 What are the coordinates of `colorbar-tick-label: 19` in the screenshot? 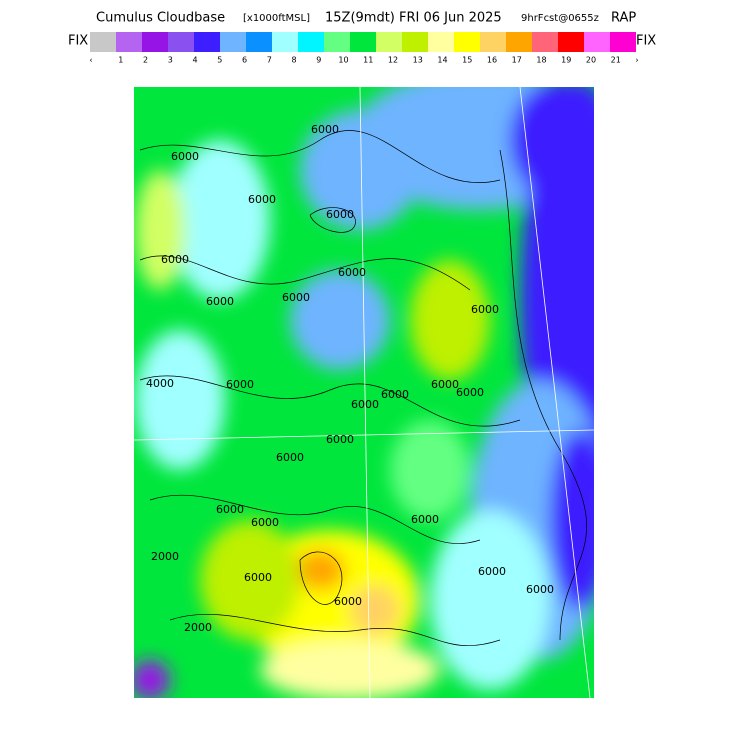 It's located at (566, 60).